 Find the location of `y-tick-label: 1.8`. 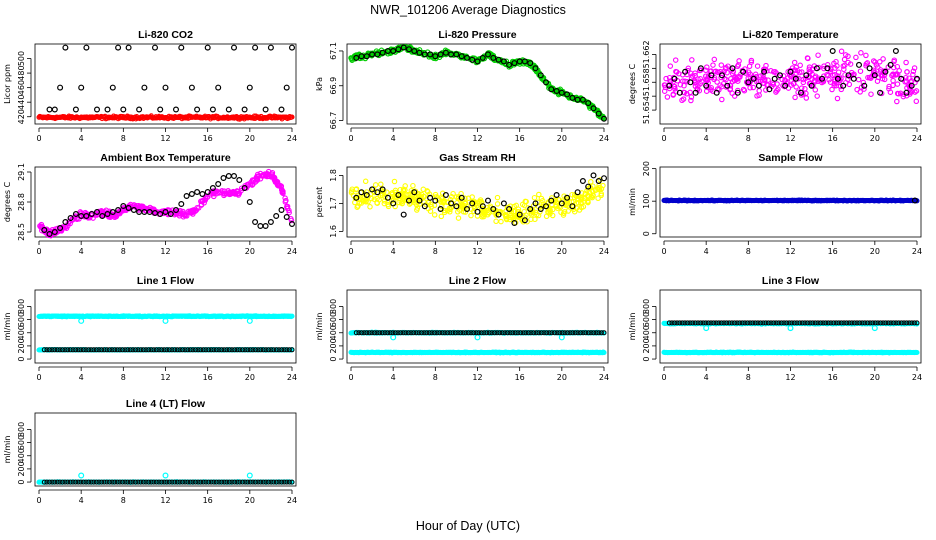

y-tick-label: 1.8 is located at coordinates (333, 175).